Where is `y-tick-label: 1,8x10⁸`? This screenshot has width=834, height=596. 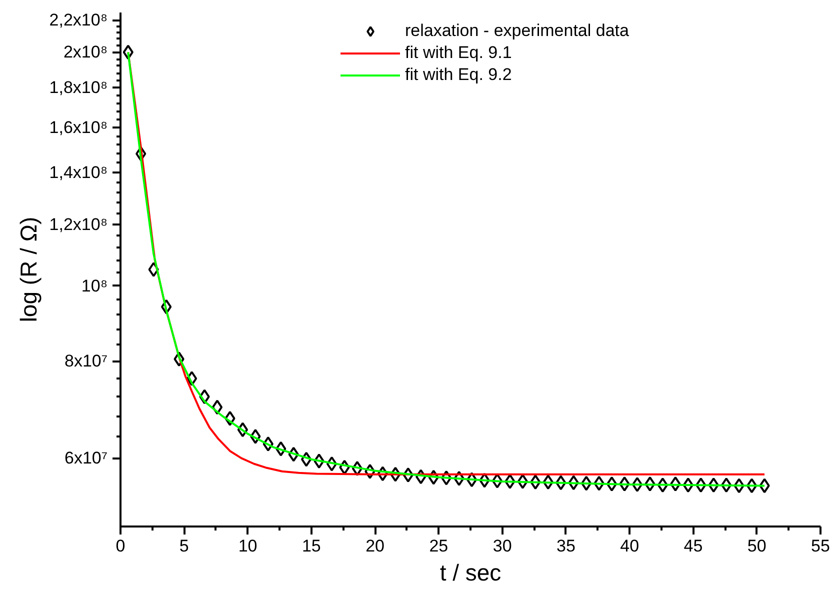 y-tick-label: 1,8x10⁸ is located at coordinates (78, 88).